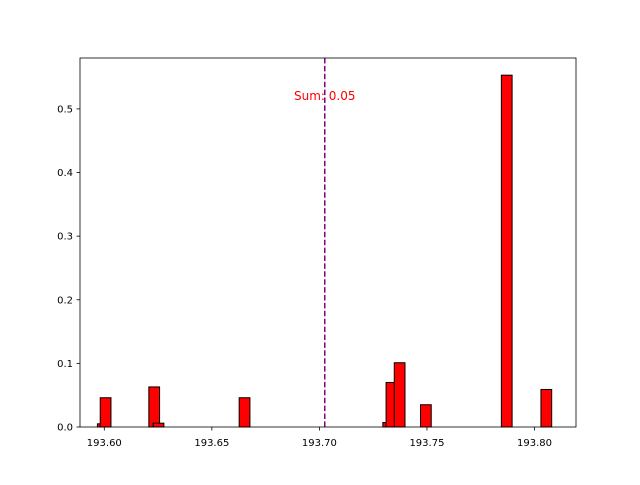  What do you see at coordinates (65, 109) in the screenshot?
I see `y-tick-label: 0.5` at bounding box center [65, 109].